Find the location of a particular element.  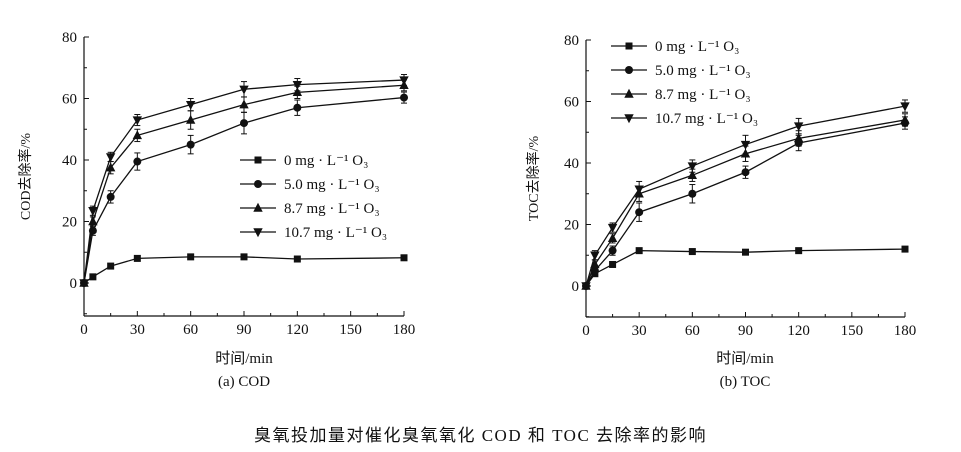

panel-label-b: (b) TOC is located at coordinates (745, 382).